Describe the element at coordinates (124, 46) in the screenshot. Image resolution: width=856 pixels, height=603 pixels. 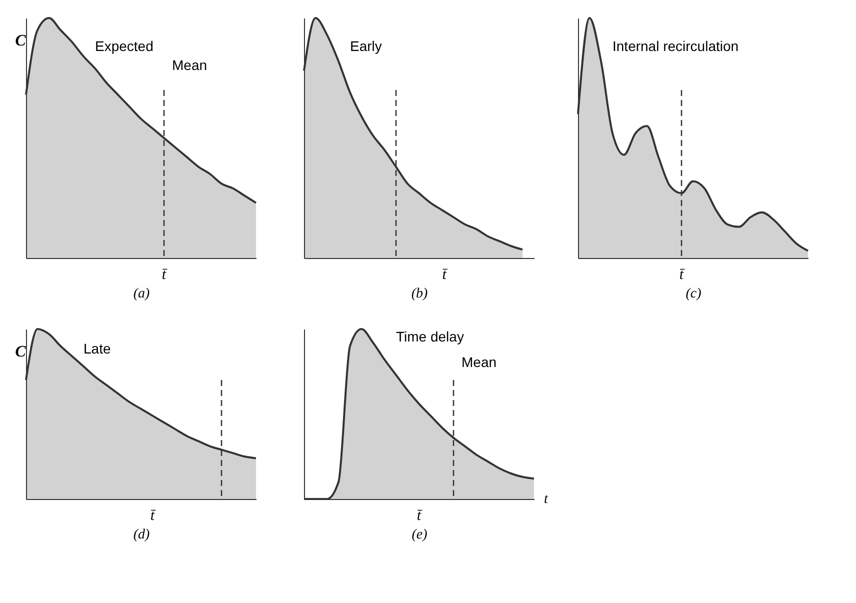
I see `annotation: Expected` at that location.